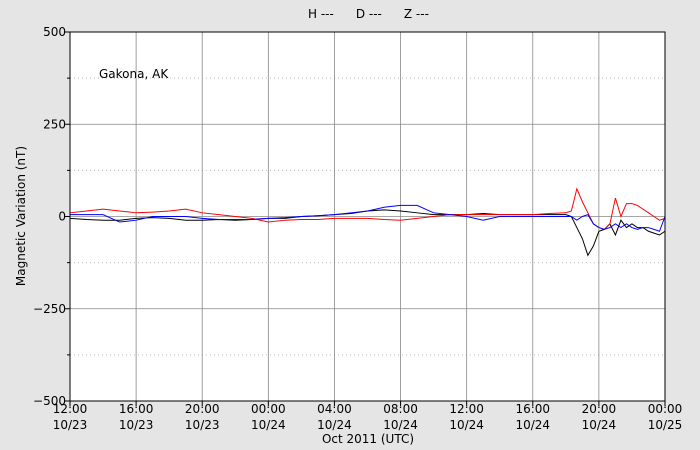 Image resolution: width=700 pixels, height=450 pixels. I want to click on legend-entry: H ---, so click(321, 14).